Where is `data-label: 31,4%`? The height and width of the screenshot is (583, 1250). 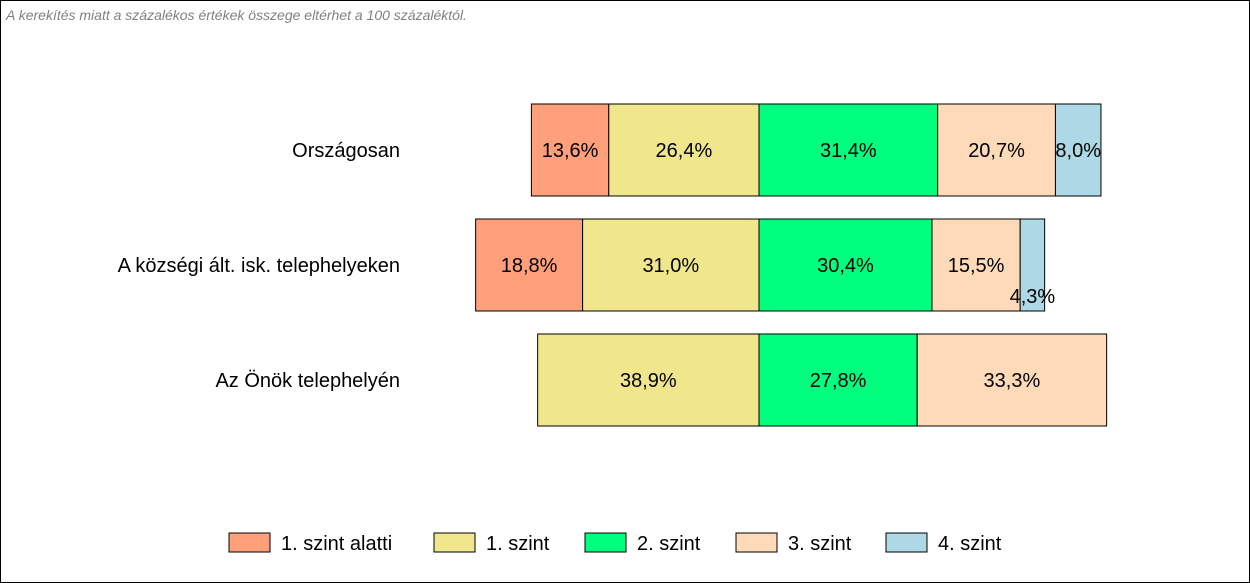
data-label: 31,4% is located at coordinates (848, 151).